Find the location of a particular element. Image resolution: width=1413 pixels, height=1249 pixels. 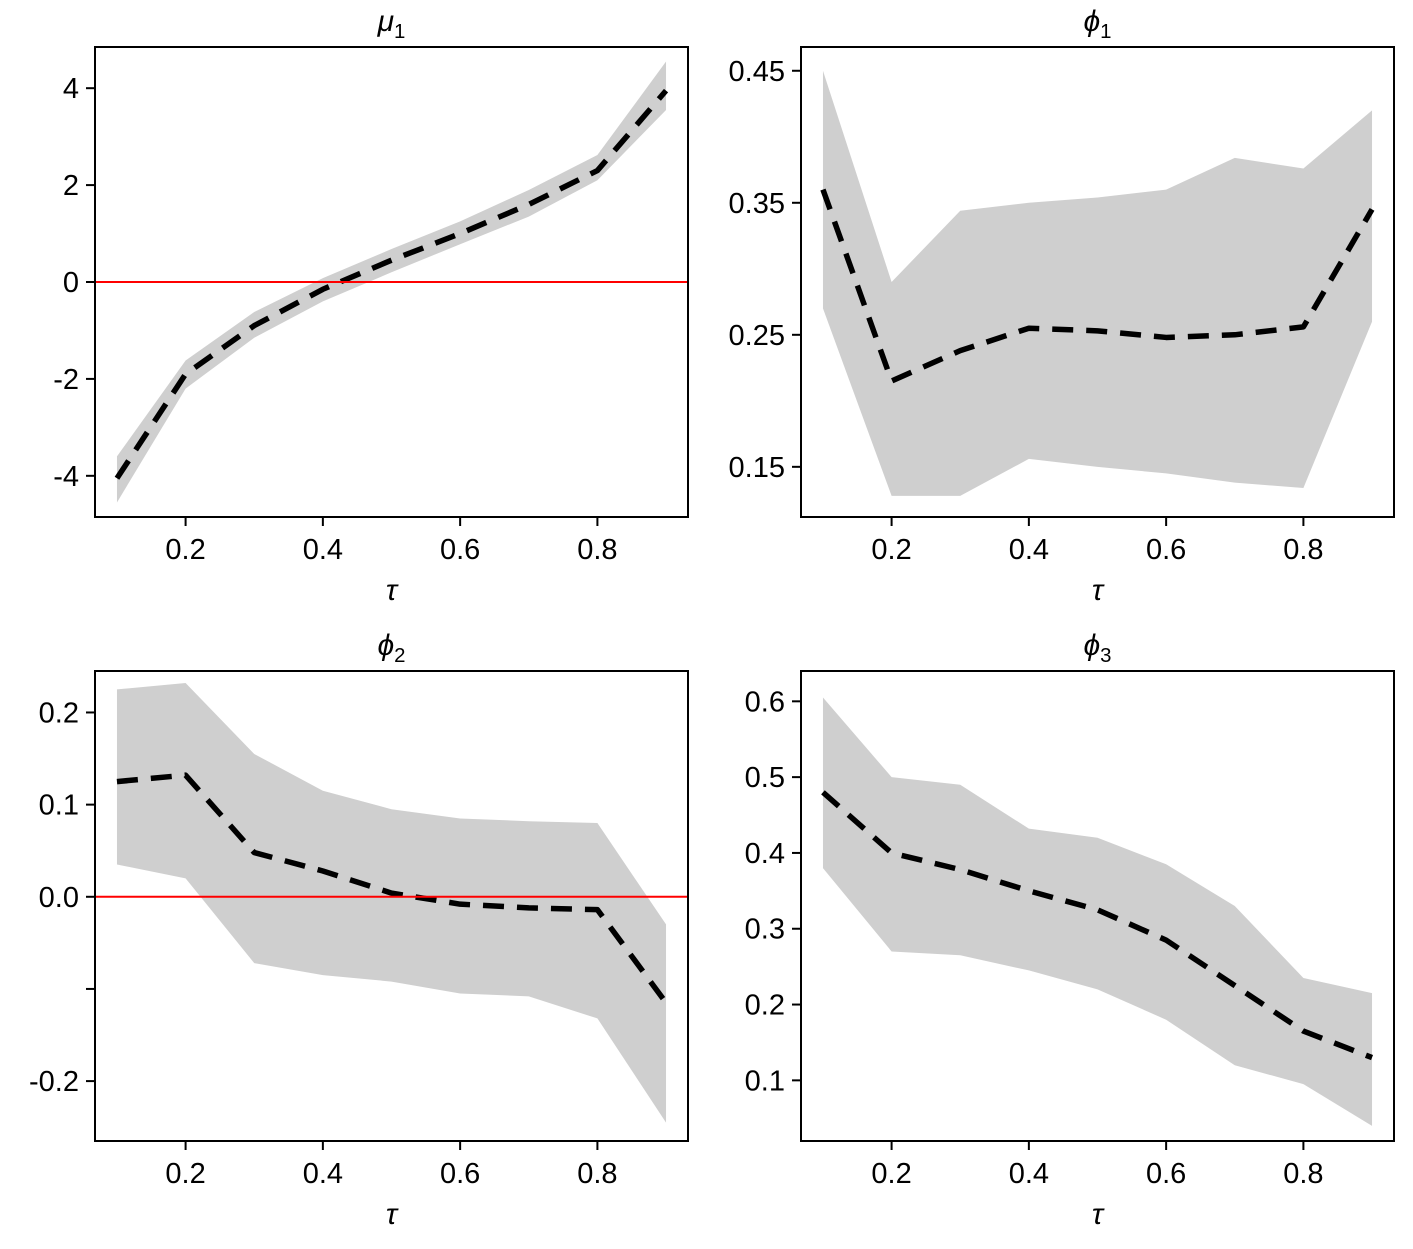

panel-phi3-title: ϕ3 is located at coordinates (1097, 645).